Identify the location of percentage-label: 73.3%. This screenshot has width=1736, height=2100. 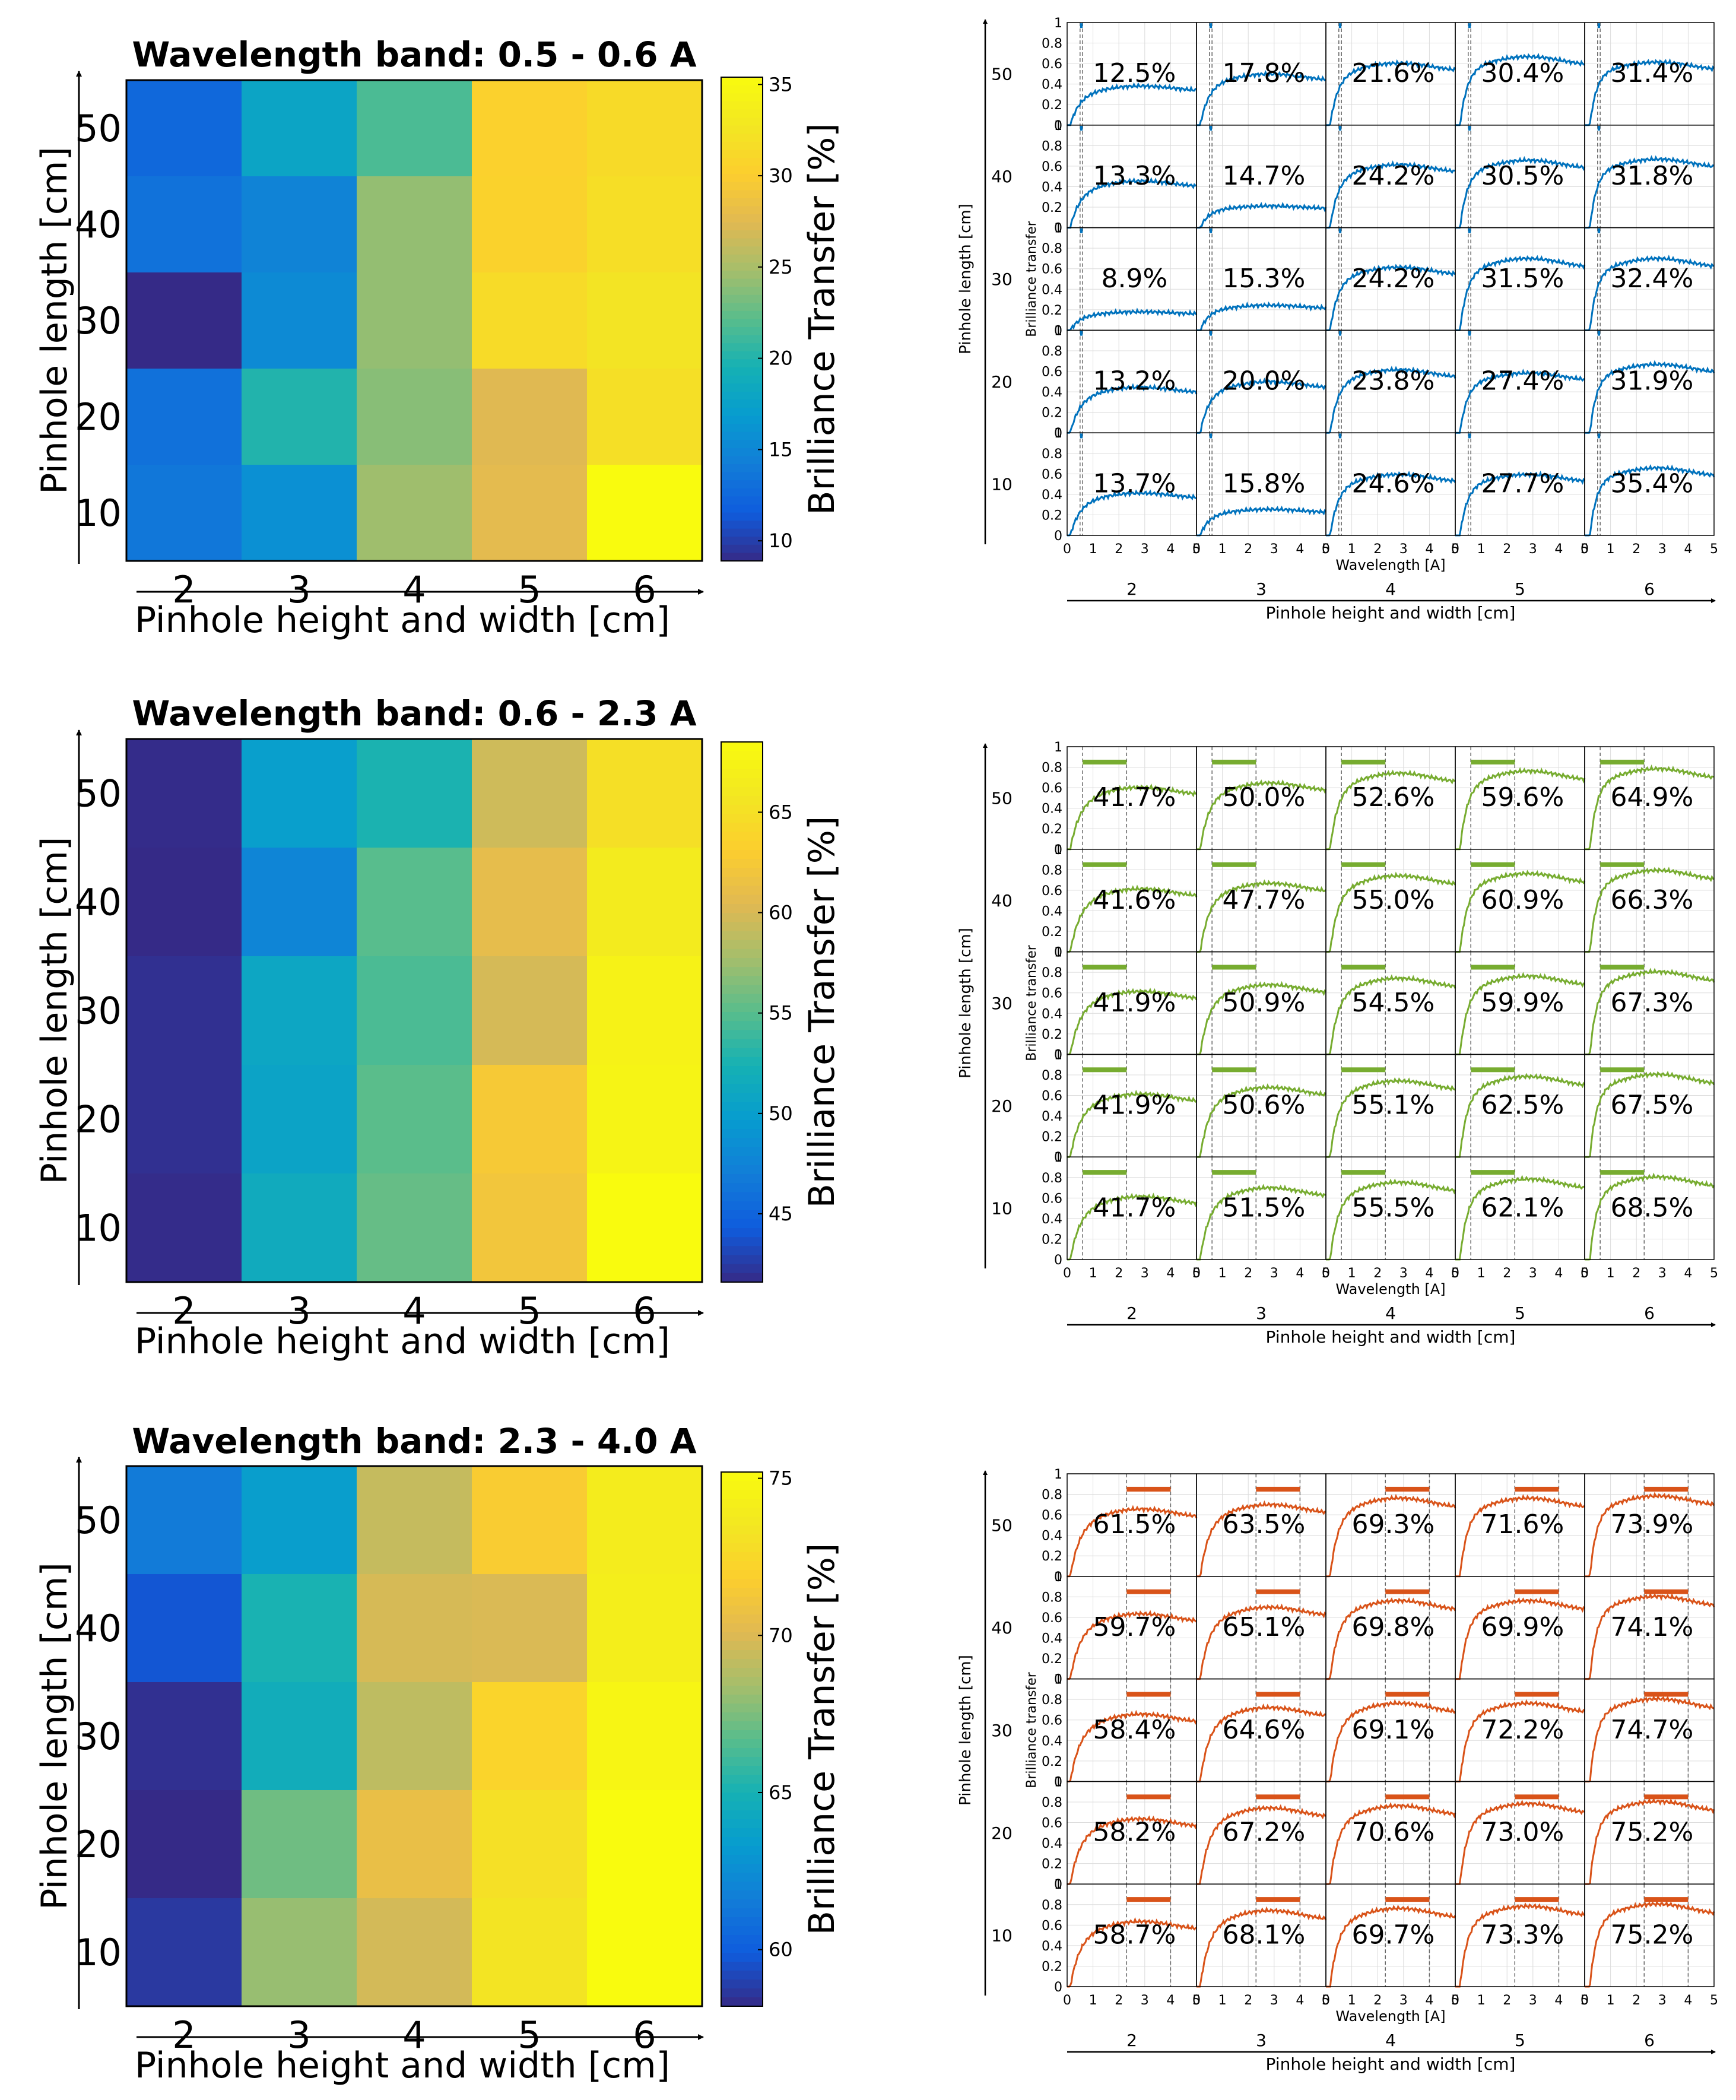
(1522, 1935).